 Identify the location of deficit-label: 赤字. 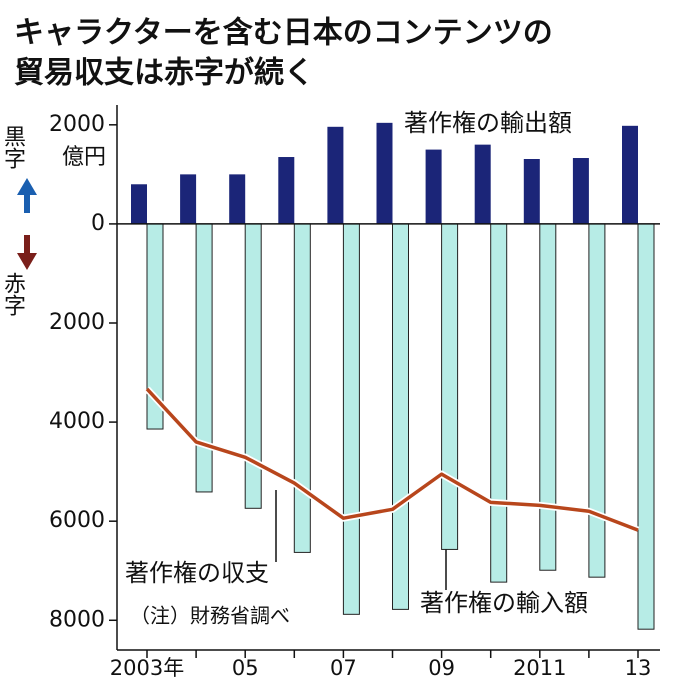
(13, 294).